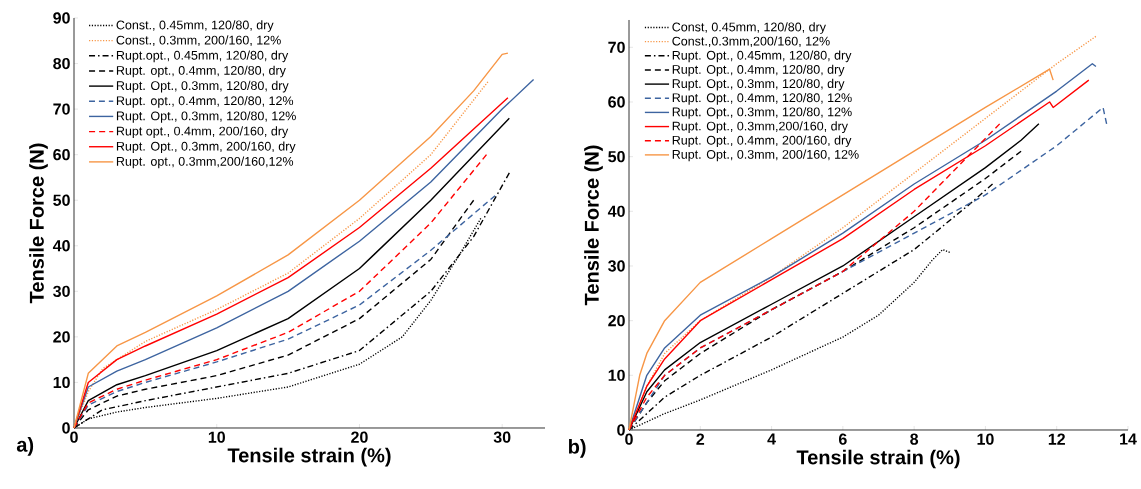 This screenshot has height=489, width=1141. I want to click on legend-label: Rupt. Opt., 0.3mm, 200/160, 12%, so click(765, 155).